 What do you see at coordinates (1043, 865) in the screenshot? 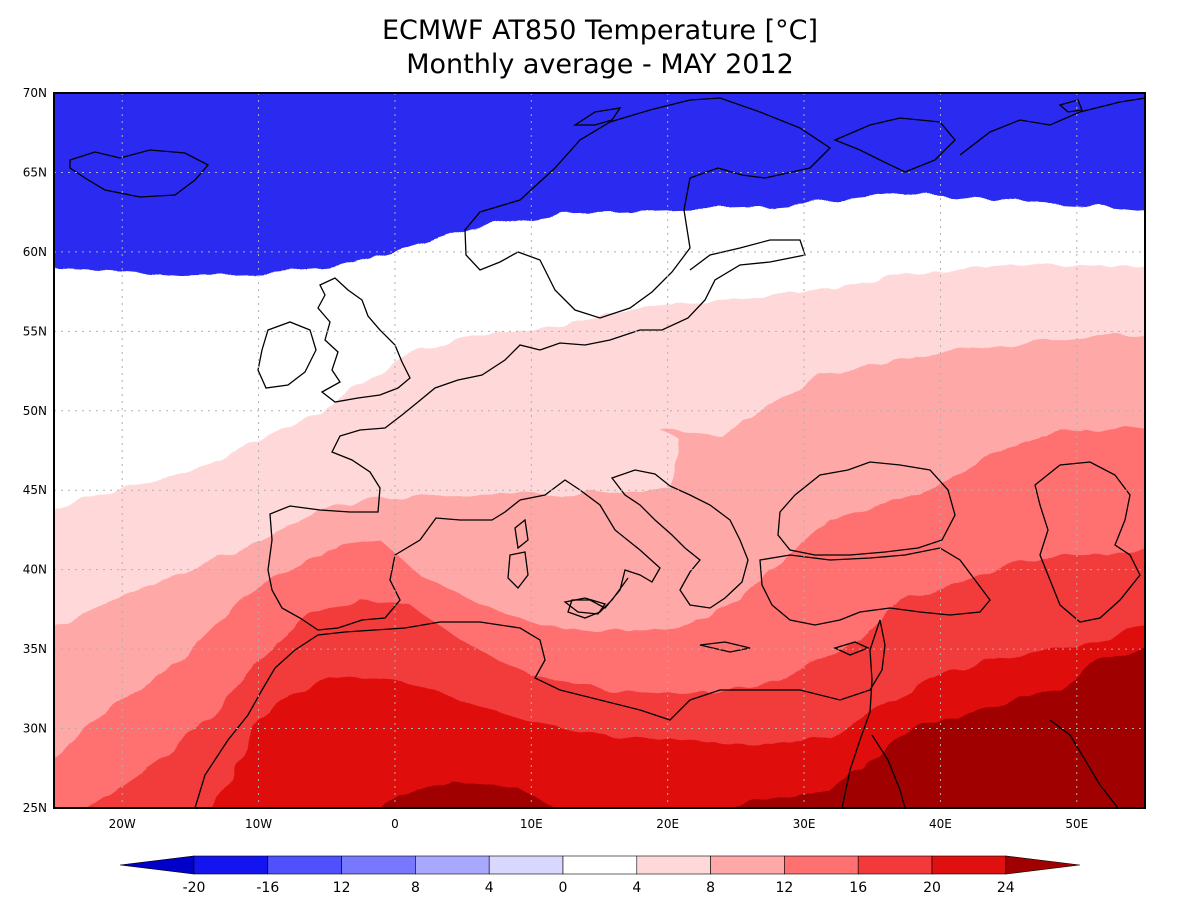
I see `colorbar-upper-triangle` at bounding box center [1043, 865].